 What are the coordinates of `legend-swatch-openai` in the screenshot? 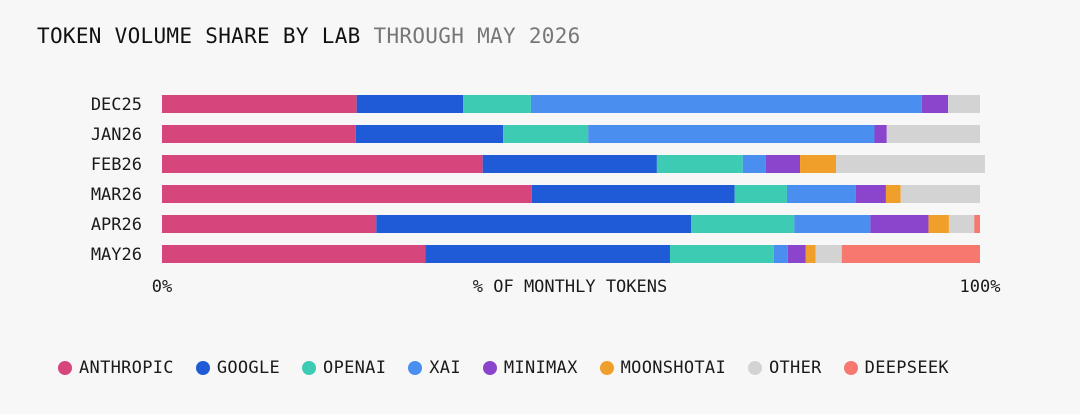 It's located at (309, 368).